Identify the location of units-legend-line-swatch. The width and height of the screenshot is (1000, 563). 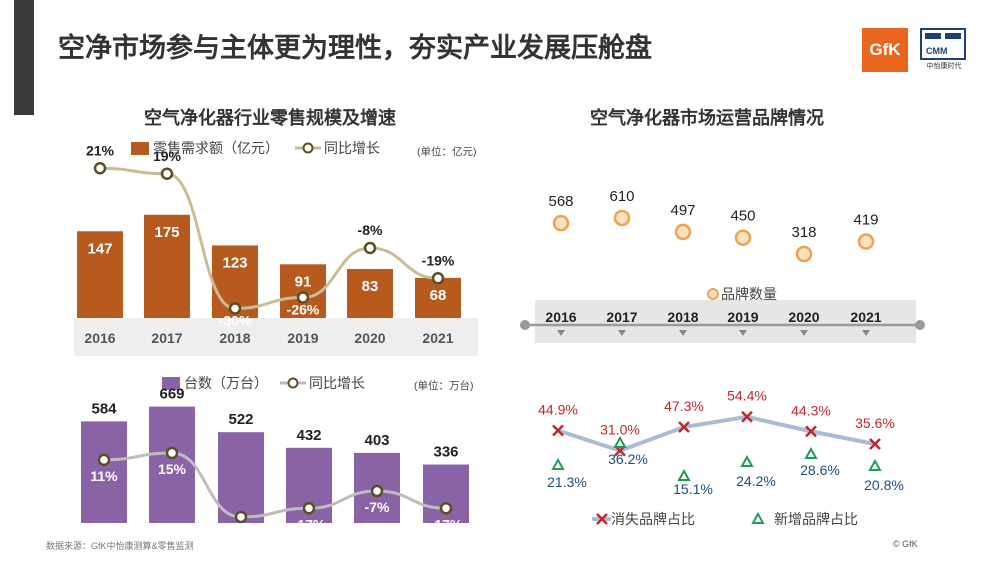
(293, 383).